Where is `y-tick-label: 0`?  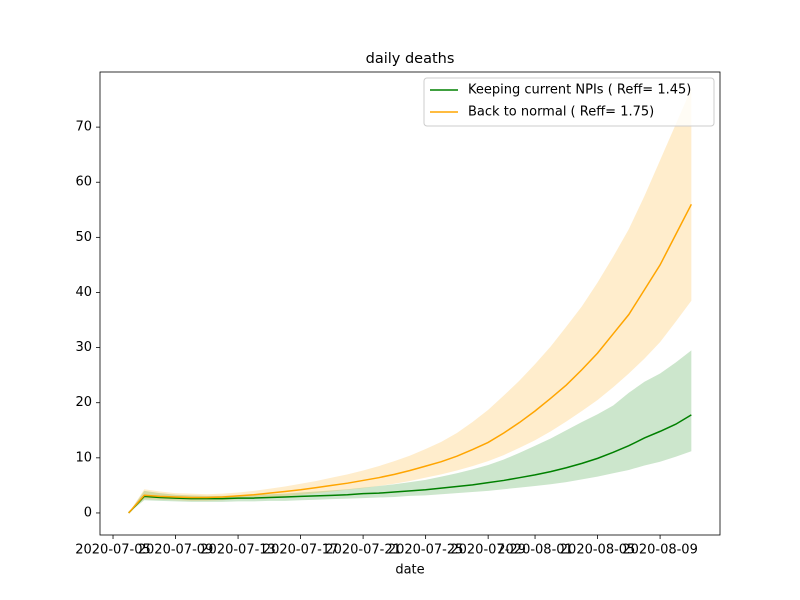
y-tick-label: 0 is located at coordinates (88, 512).